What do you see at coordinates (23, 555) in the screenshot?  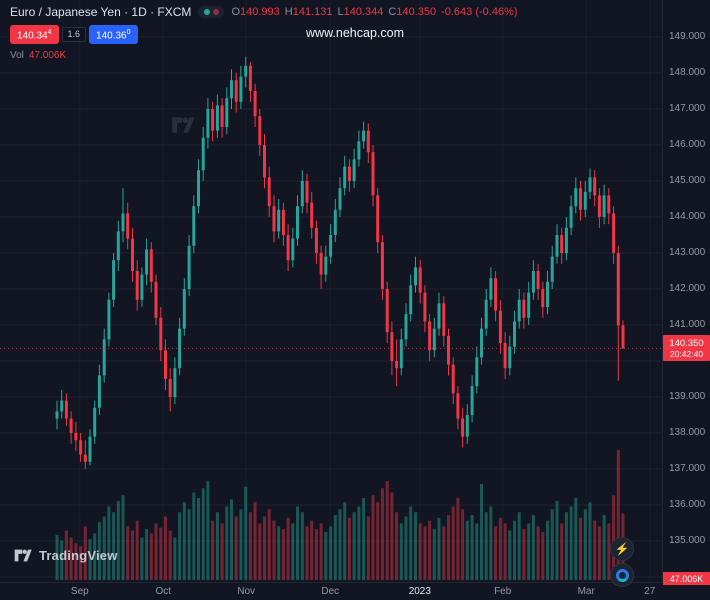 I see `tradingview-logo-icon` at bounding box center [23, 555].